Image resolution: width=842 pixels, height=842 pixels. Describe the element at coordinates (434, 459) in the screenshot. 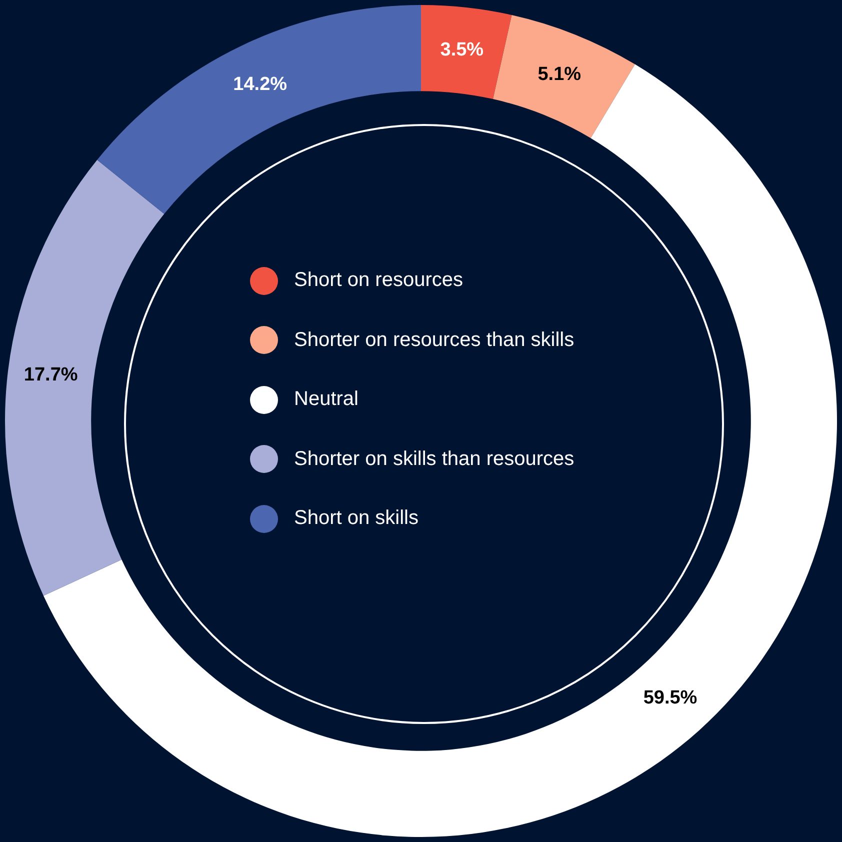

I see `legend-label: Shorter on skills than resources` at that location.